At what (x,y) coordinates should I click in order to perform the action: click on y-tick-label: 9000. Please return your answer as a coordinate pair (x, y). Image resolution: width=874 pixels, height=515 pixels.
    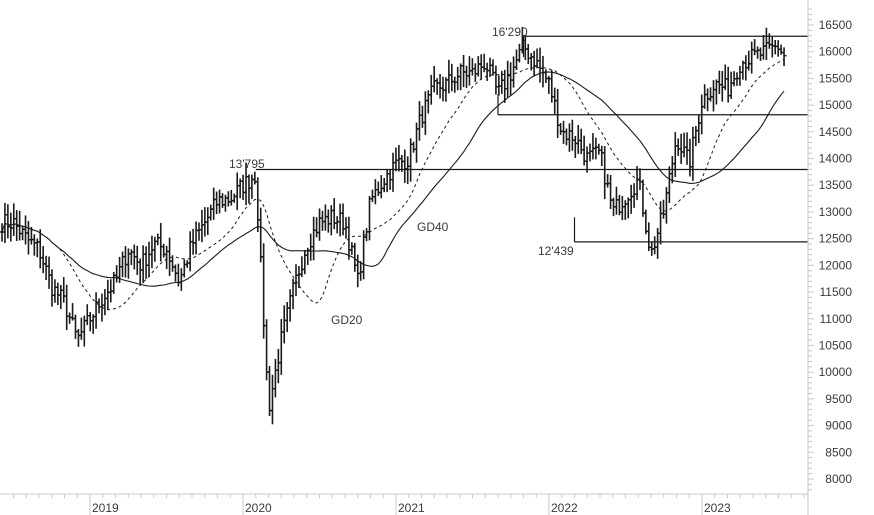
    Looking at the image, I should click on (838, 426).